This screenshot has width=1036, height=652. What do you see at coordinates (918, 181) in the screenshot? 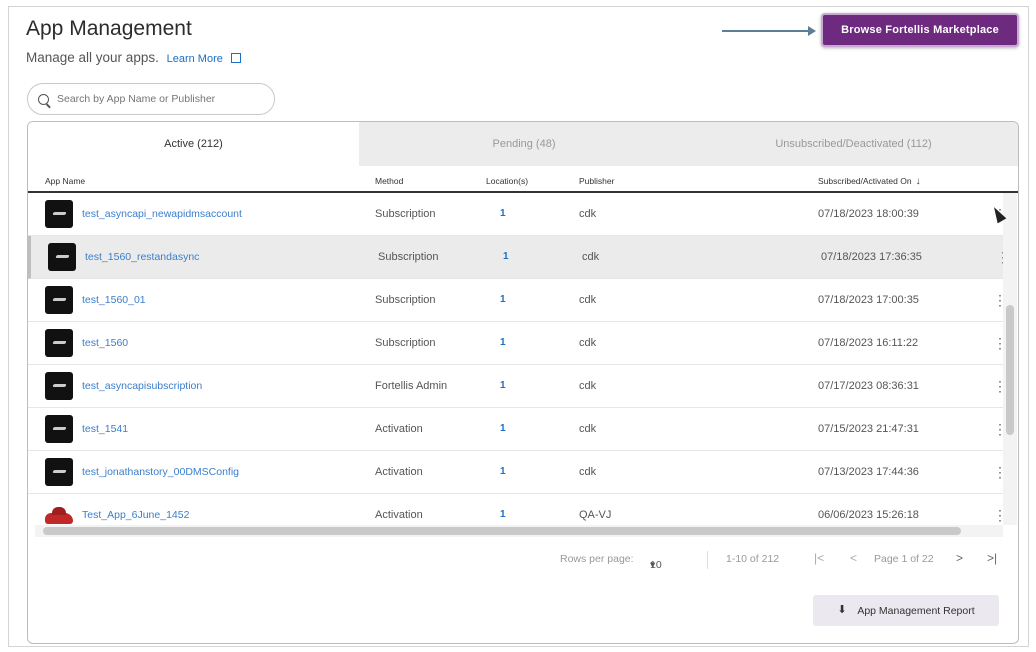
I see `arrow-down-icon: ↓` at bounding box center [918, 181].